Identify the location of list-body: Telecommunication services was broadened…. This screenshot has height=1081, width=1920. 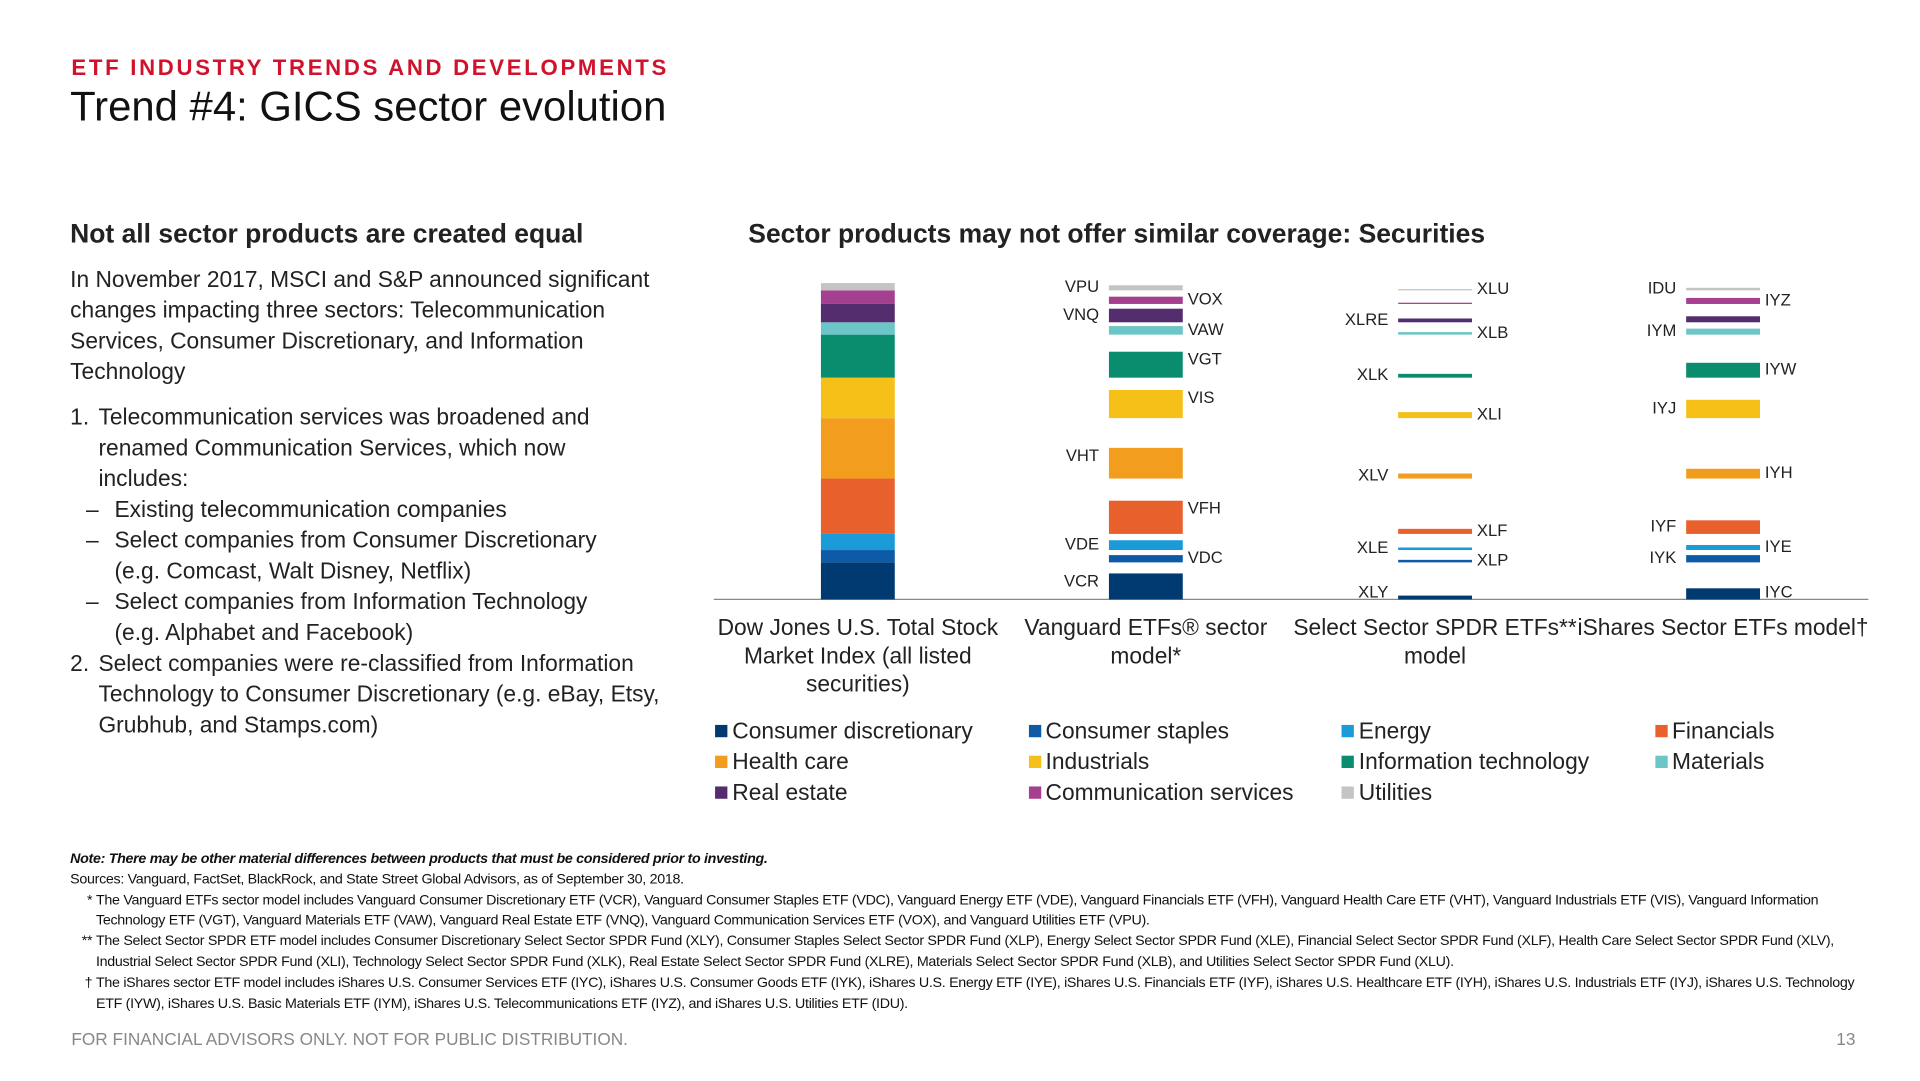
(373, 524).